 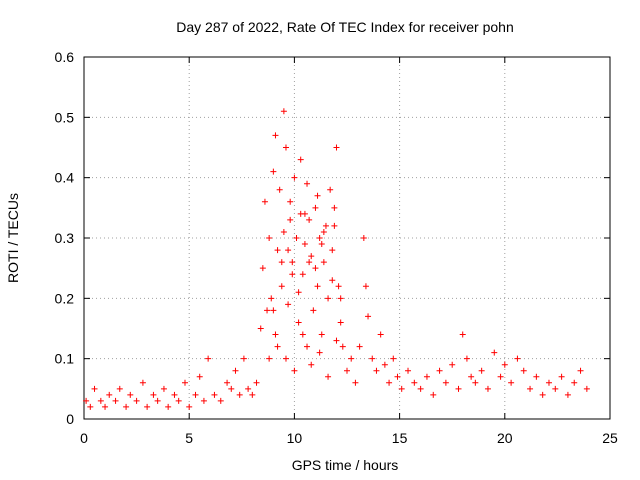 What do you see at coordinates (70, 419) in the screenshot?
I see `y-tick-label: 0` at bounding box center [70, 419].